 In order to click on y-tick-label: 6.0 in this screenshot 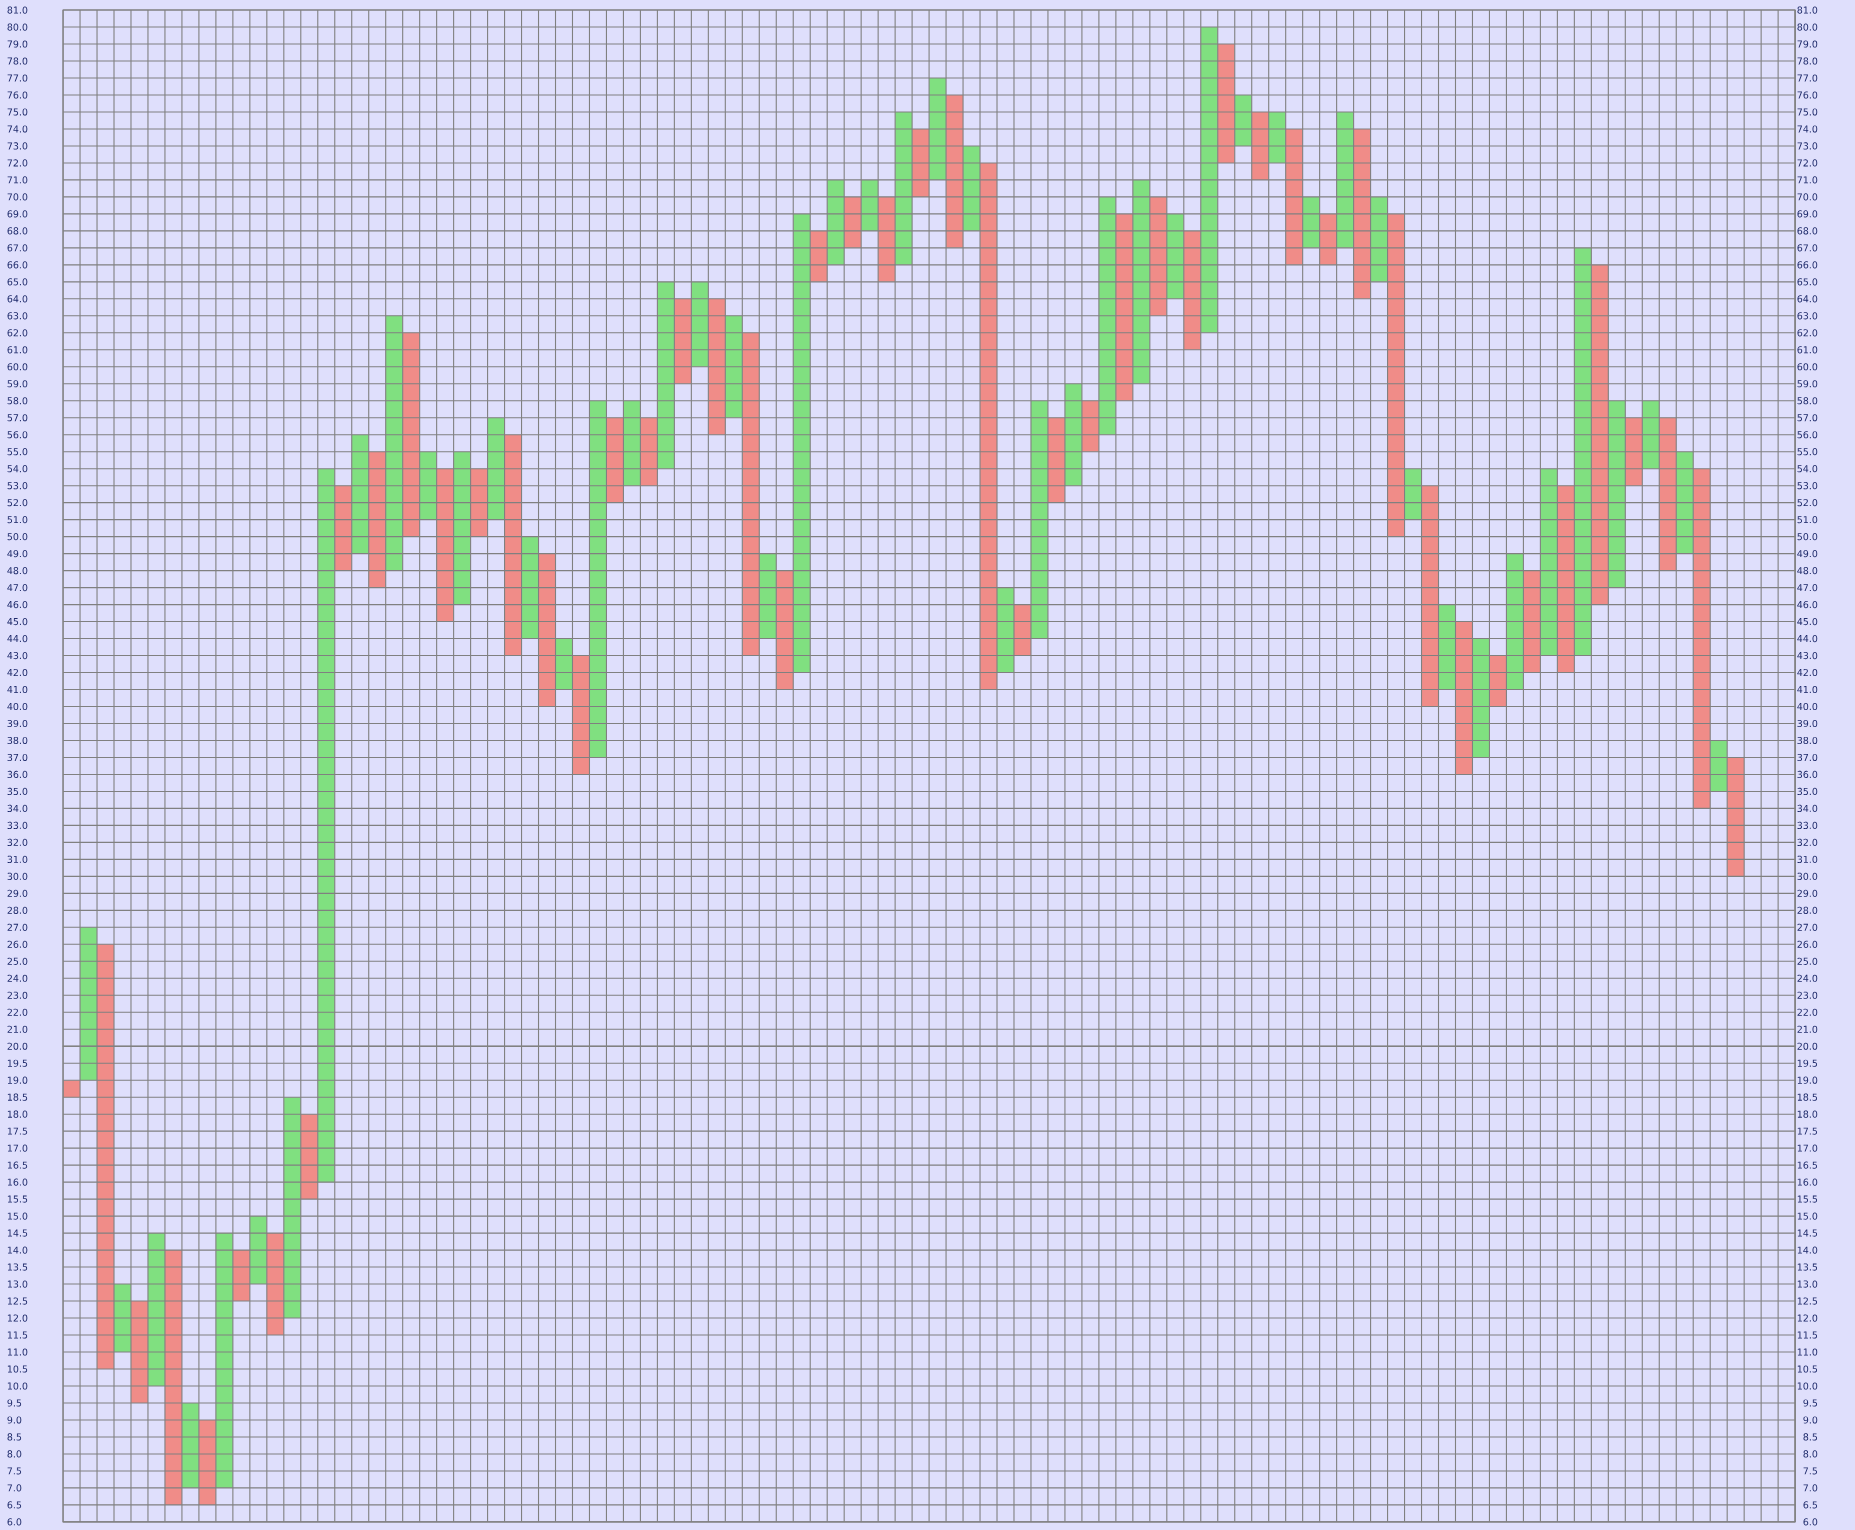, I will do `click(14, 1522)`.